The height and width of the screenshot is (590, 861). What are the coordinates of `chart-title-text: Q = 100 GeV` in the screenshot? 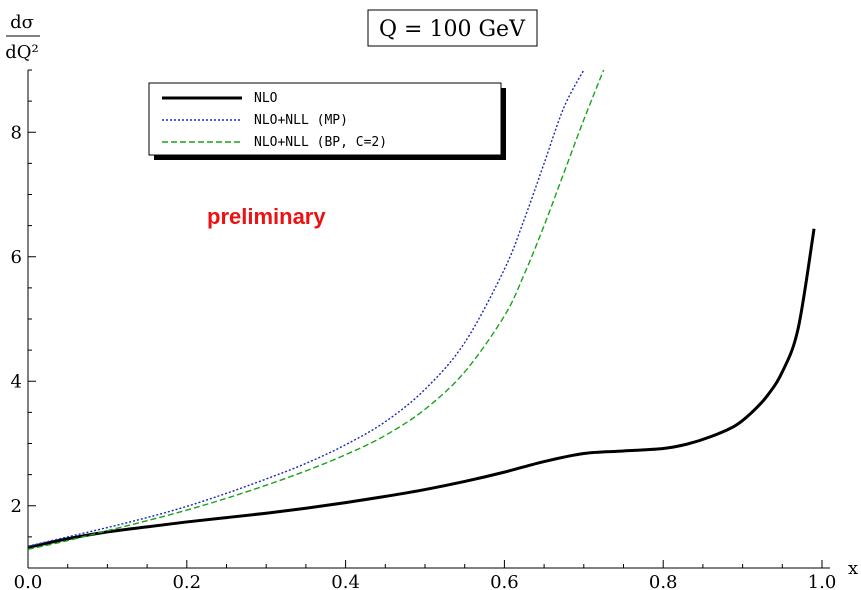 It's located at (452, 29).